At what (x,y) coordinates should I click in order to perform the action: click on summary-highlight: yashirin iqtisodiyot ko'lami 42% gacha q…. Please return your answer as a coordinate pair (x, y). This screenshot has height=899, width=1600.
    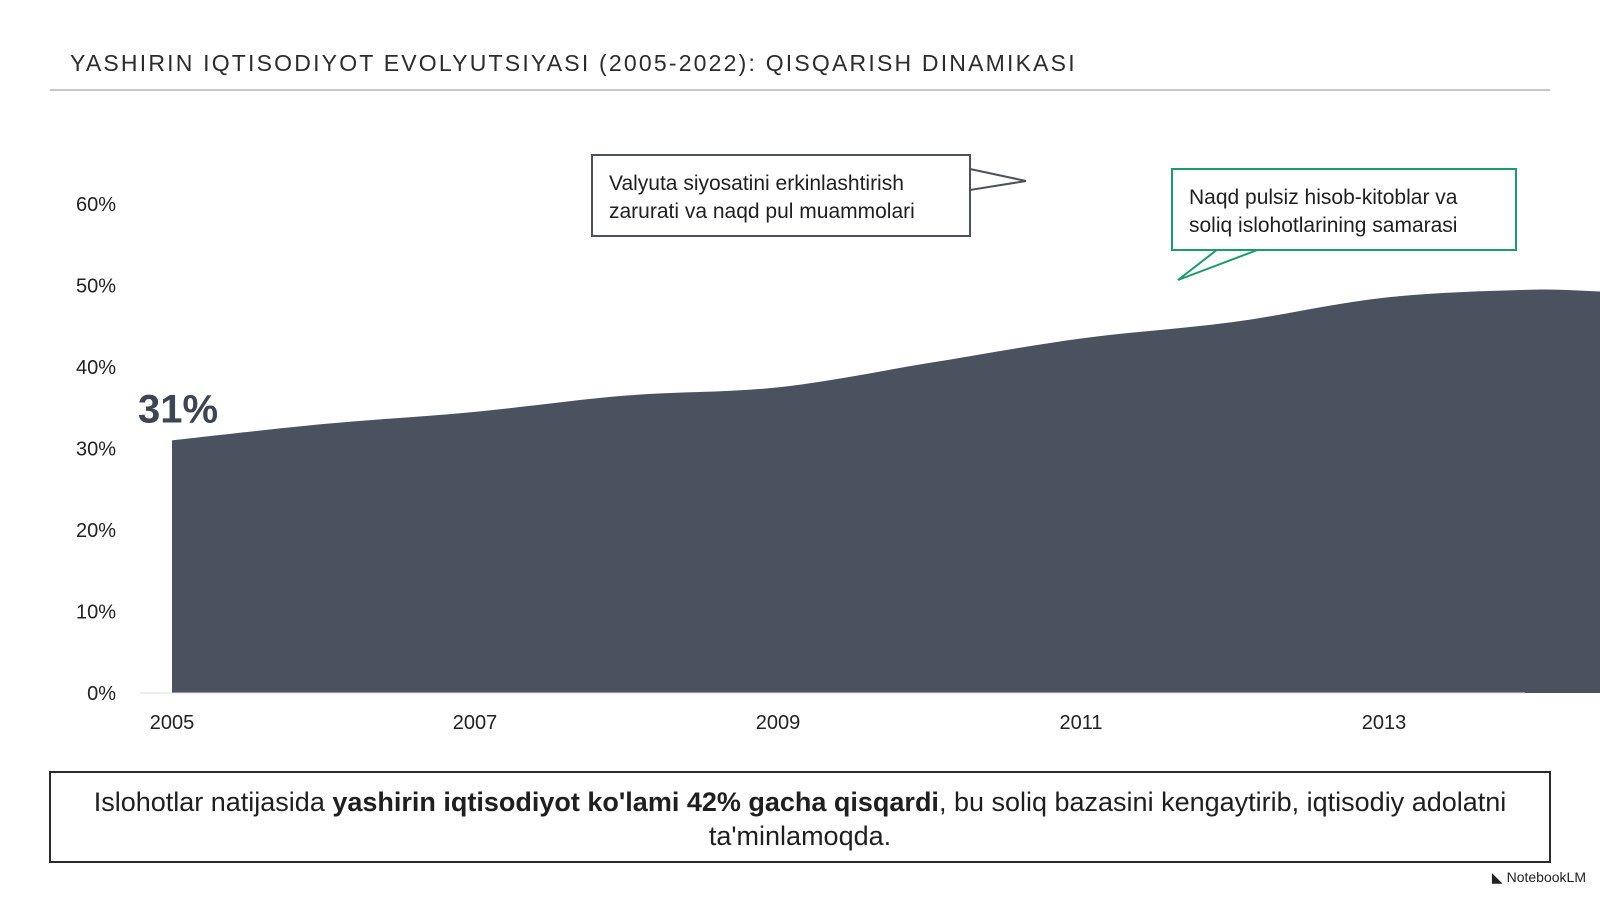
    Looking at the image, I should click on (635, 802).